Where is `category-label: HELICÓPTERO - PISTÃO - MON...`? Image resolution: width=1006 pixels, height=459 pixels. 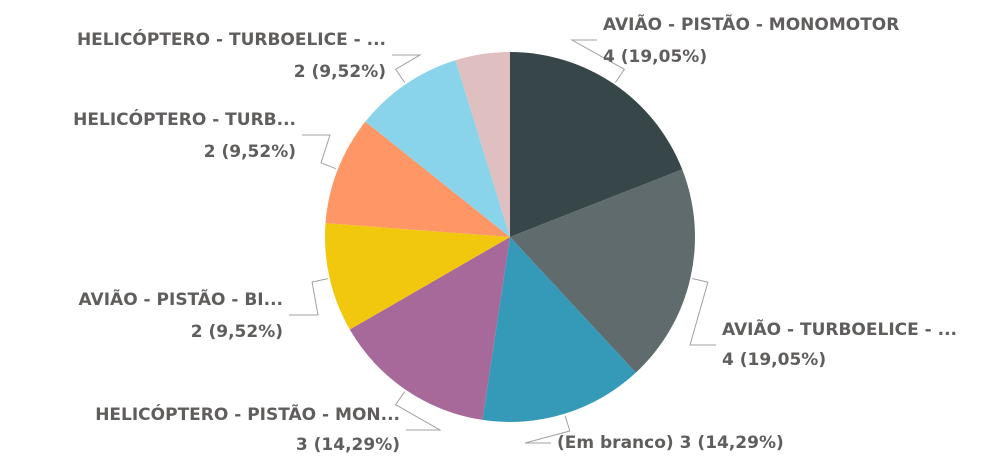 category-label: HELICÓPTERO - PISTÃO - MON... is located at coordinates (247, 413).